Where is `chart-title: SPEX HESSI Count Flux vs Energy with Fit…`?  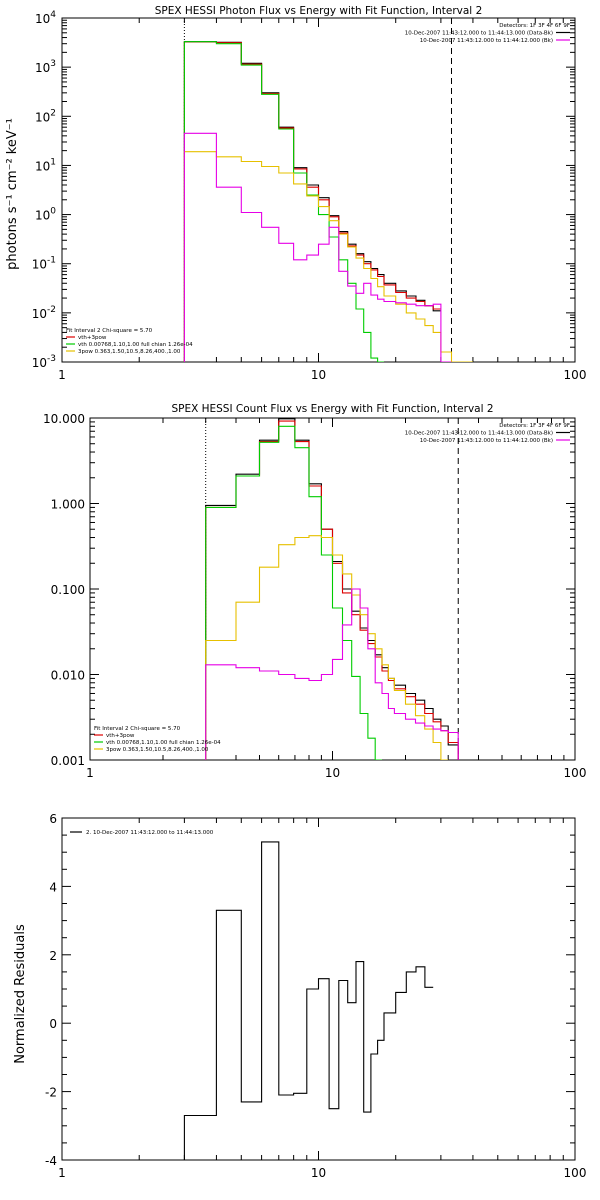 chart-title: SPEX HESSI Count Flux vs Energy with Fit… is located at coordinates (332, 409).